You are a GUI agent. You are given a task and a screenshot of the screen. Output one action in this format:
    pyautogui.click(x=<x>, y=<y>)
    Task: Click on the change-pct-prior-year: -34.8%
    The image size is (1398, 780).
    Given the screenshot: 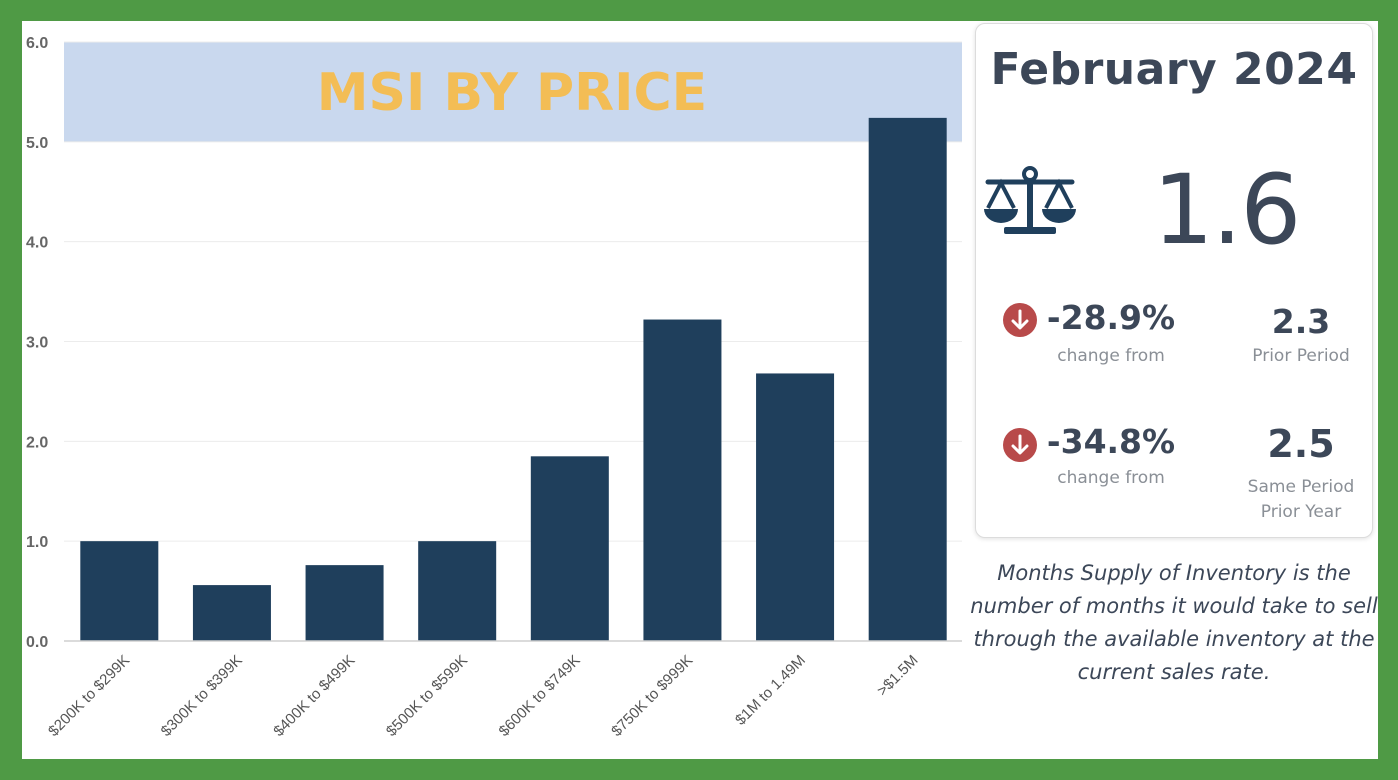 What is the action you would take?
    pyautogui.click(x=1111, y=441)
    